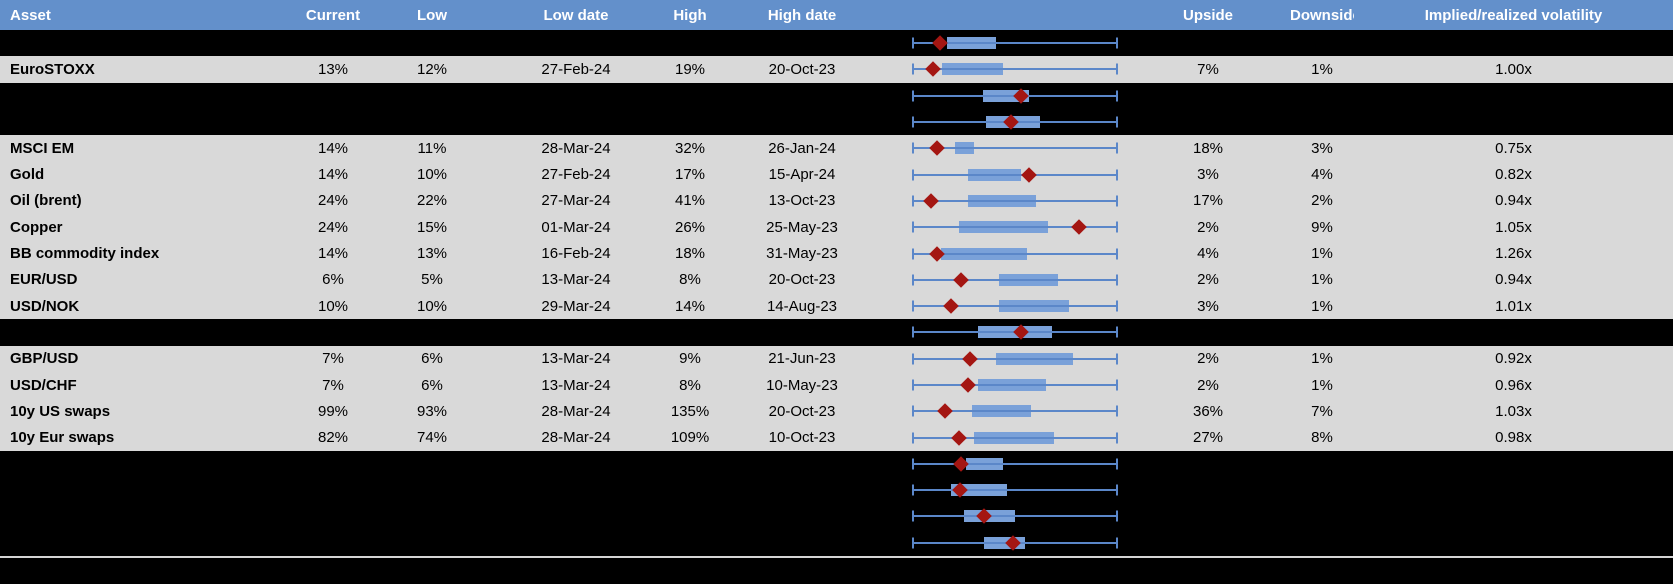 This screenshot has height=584, width=1673. Describe the element at coordinates (333, 280) in the screenshot. I see `cell-current: 6%` at that location.